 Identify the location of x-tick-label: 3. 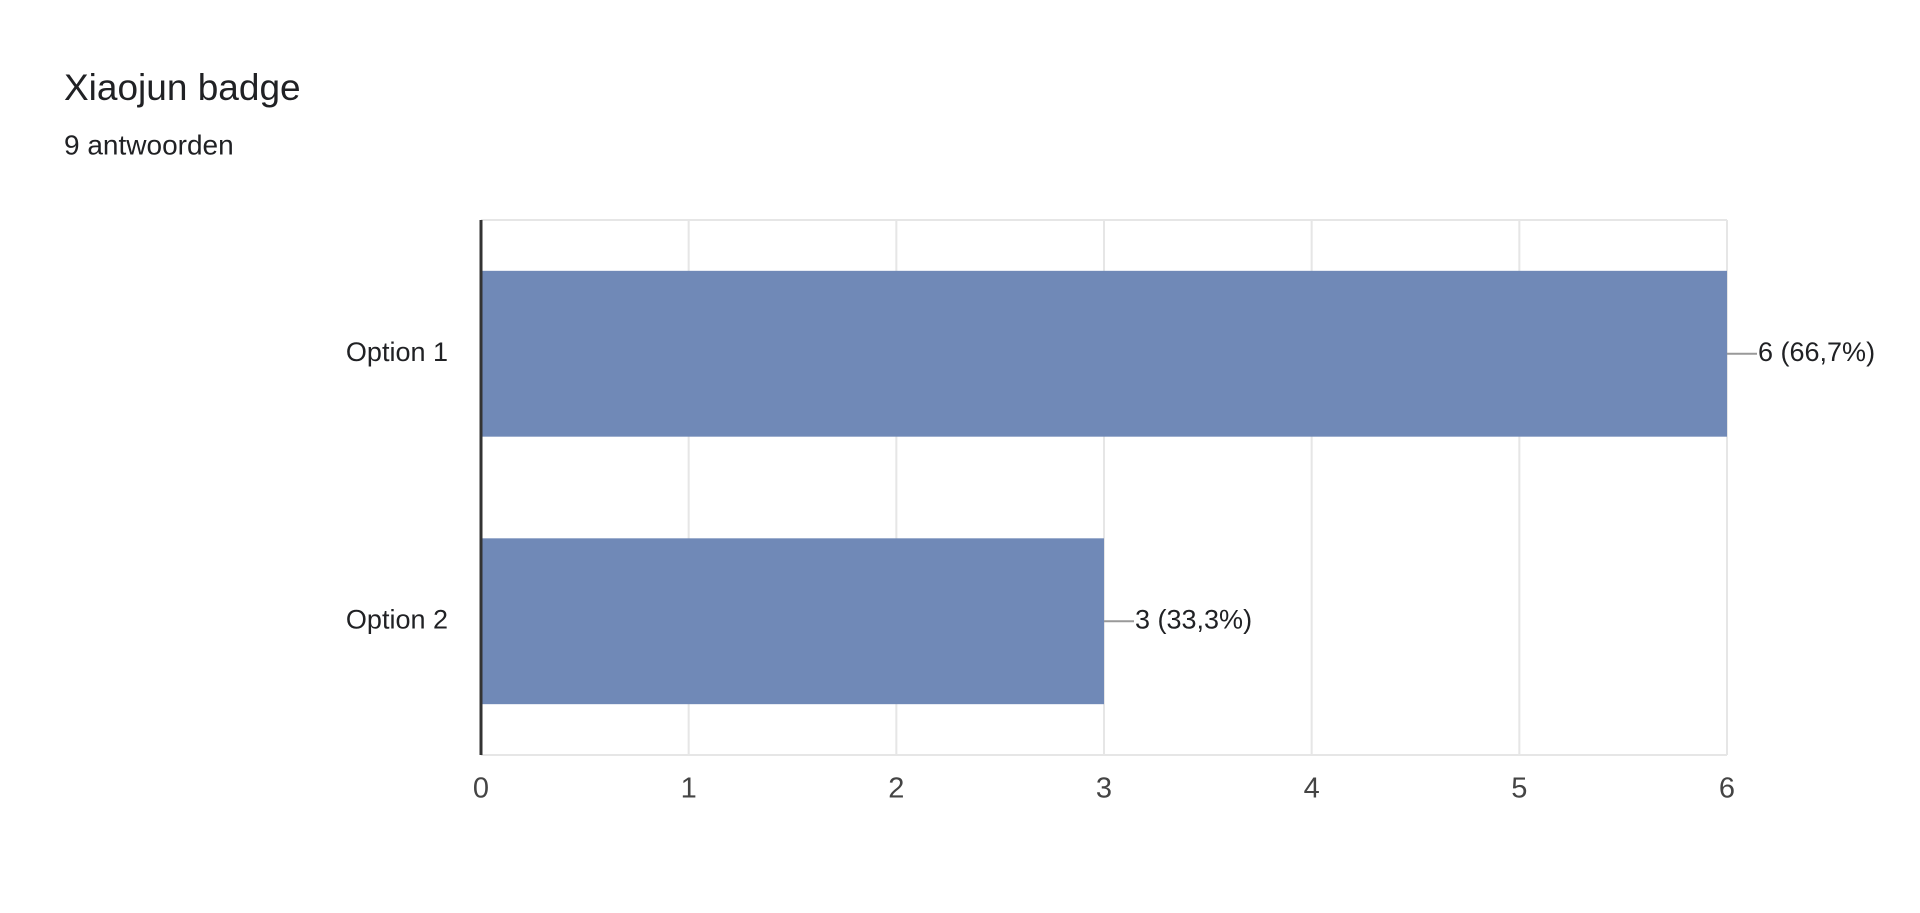
(1104, 789).